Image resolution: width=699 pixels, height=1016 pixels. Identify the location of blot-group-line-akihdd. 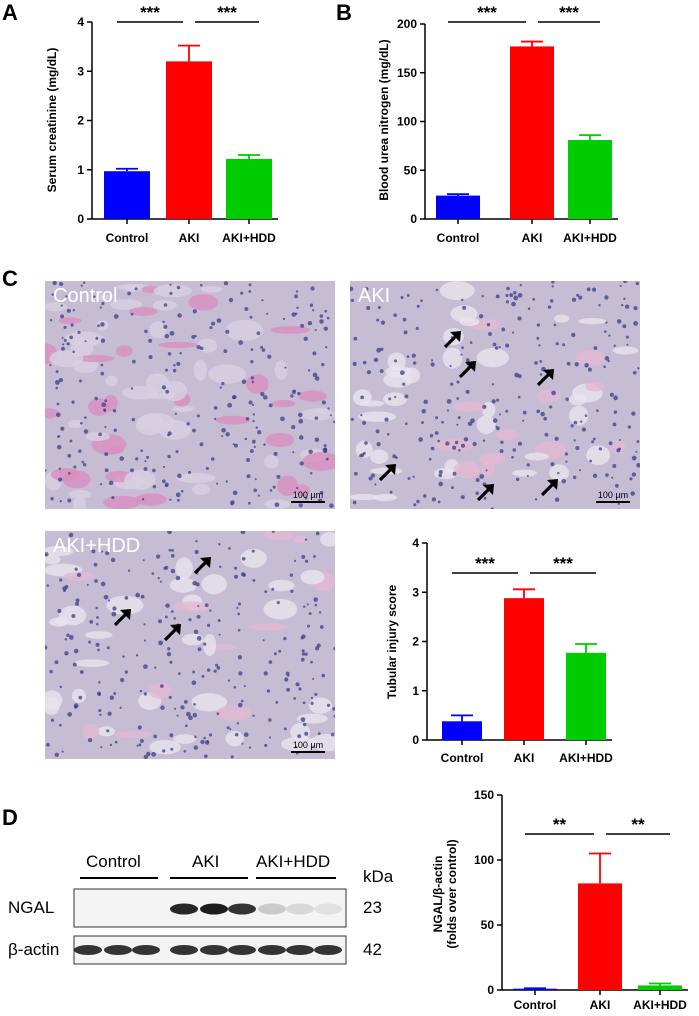
(296, 878).